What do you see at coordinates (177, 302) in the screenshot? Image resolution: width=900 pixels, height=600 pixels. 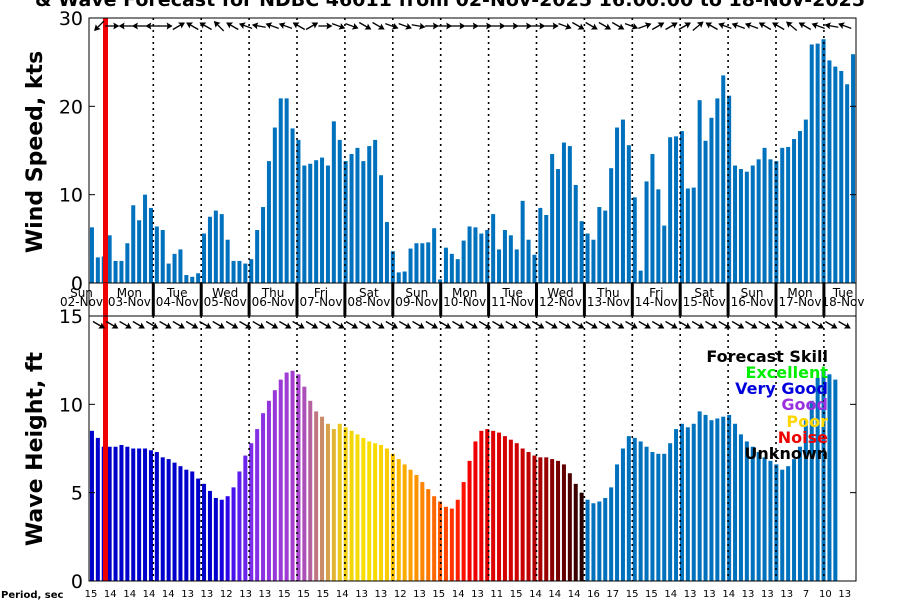 I see `date-label: 04-Nov` at bounding box center [177, 302].